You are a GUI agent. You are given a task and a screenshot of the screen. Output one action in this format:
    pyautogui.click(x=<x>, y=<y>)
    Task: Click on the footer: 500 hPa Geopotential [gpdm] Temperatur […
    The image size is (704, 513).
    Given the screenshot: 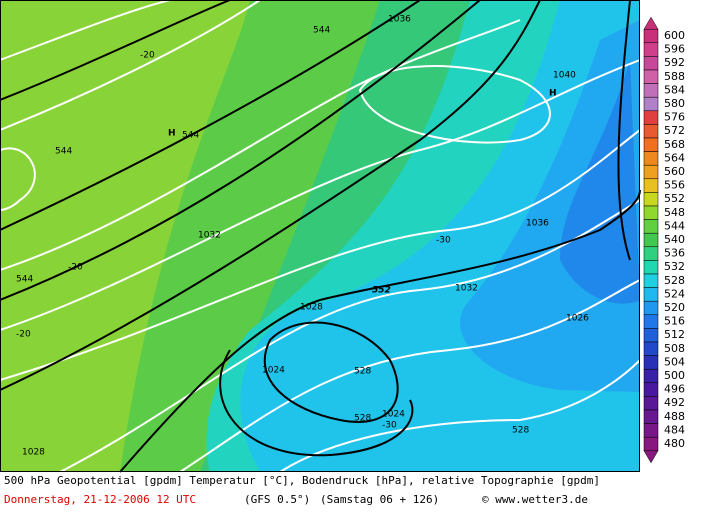 What is the action you would take?
    pyautogui.click(x=302, y=490)
    